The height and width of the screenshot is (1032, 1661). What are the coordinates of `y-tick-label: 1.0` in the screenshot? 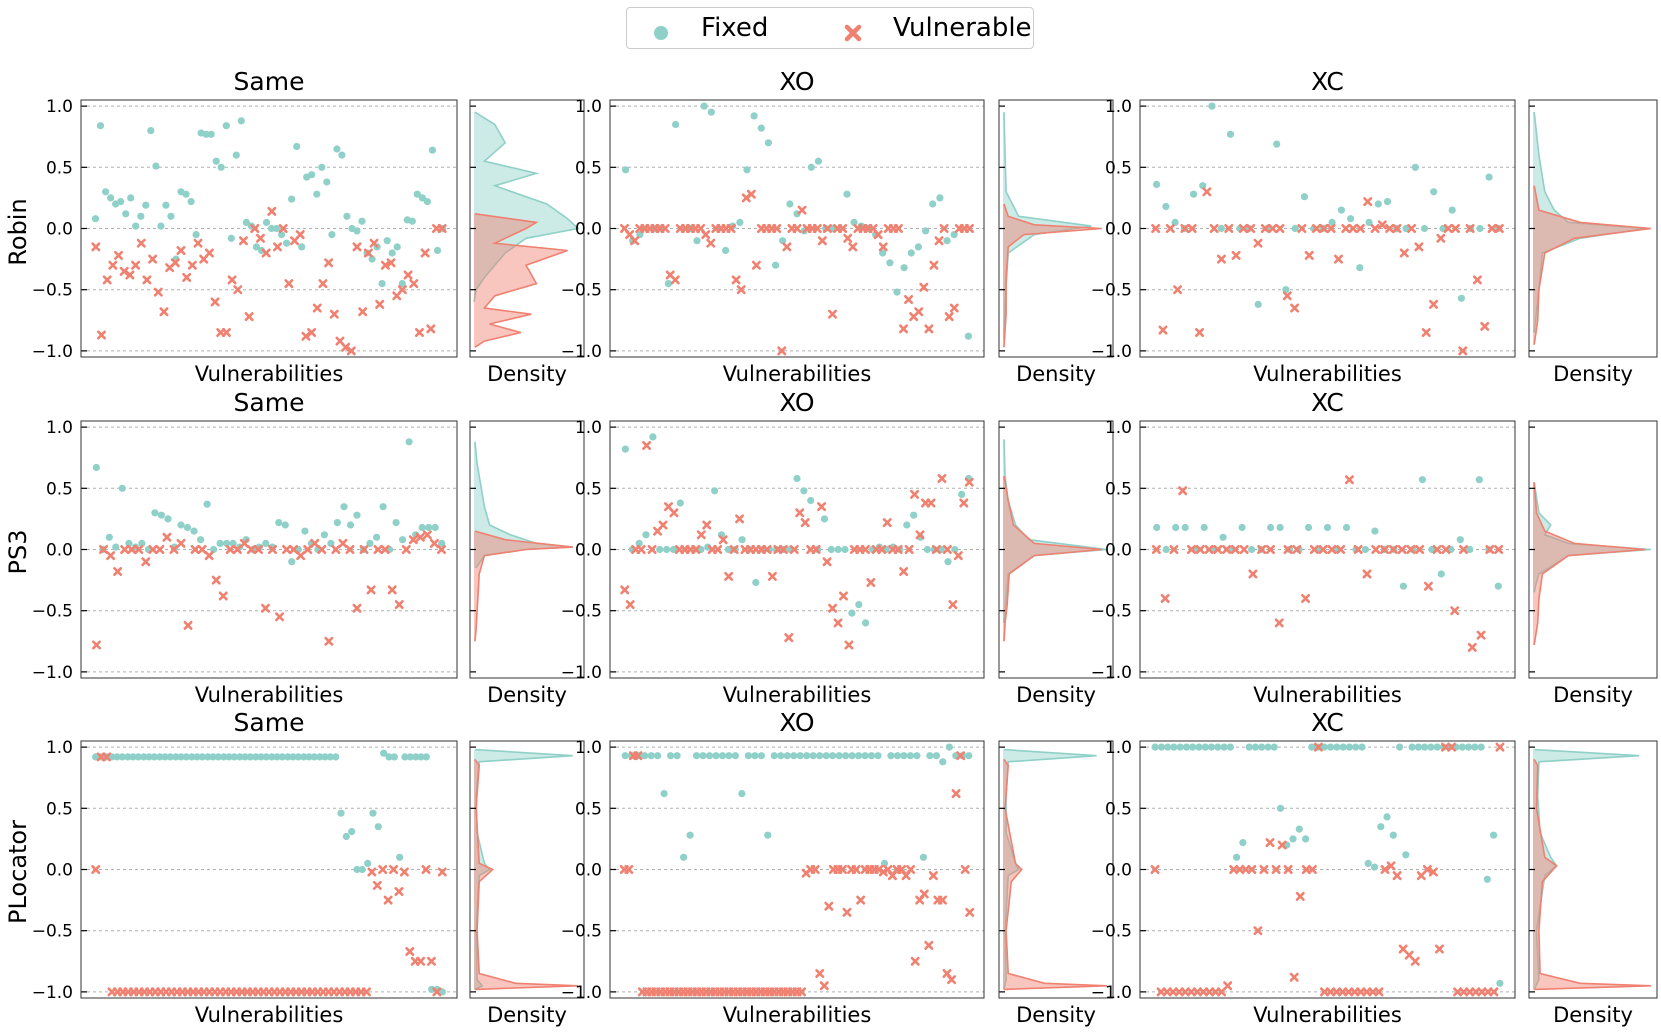 It's located at (588, 428).